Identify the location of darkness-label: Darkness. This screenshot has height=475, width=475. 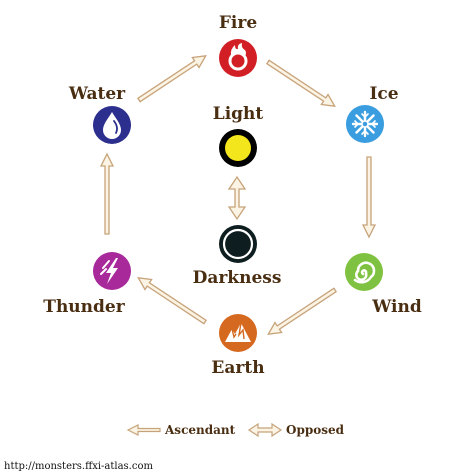
(237, 278).